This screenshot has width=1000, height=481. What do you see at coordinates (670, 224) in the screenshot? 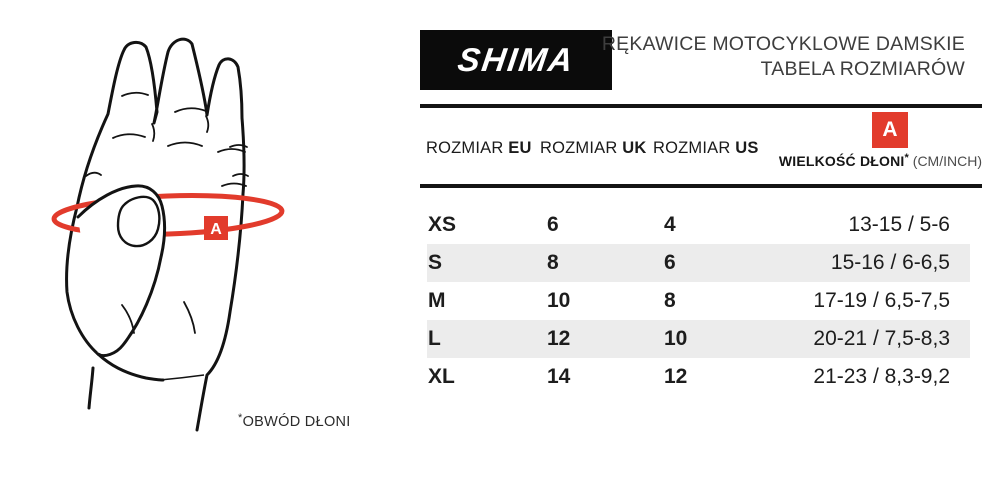
I see `cell-us: 4` at bounding box center [670, 224].